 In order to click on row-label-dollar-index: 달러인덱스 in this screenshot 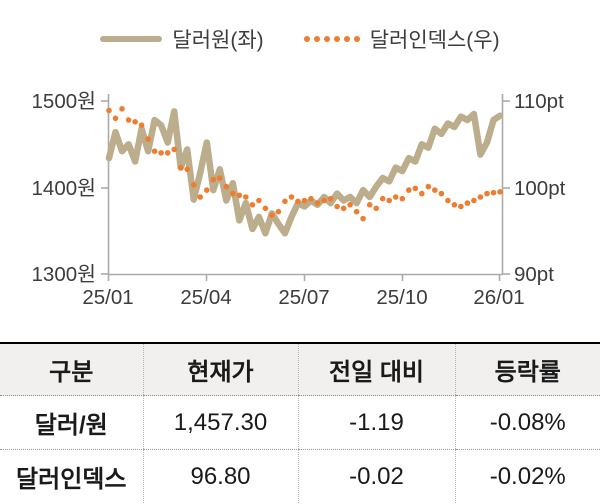, I will do `click(71, 476)`.